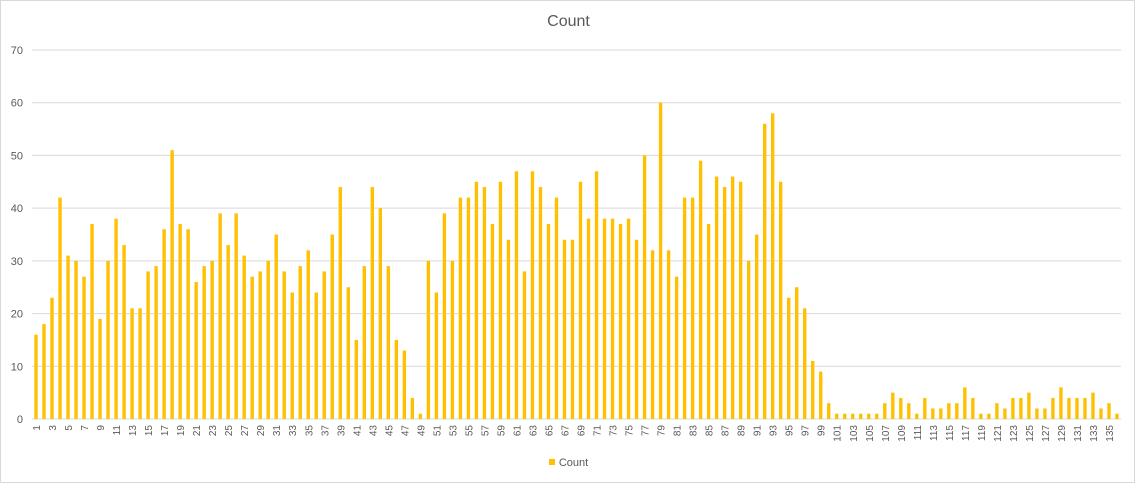 This screenshot has height=498, width=1144. What do you see at coordinates (726, 431) in the screenshot?
I see `x-tick-label: 87` at bounding box center [726, 431].